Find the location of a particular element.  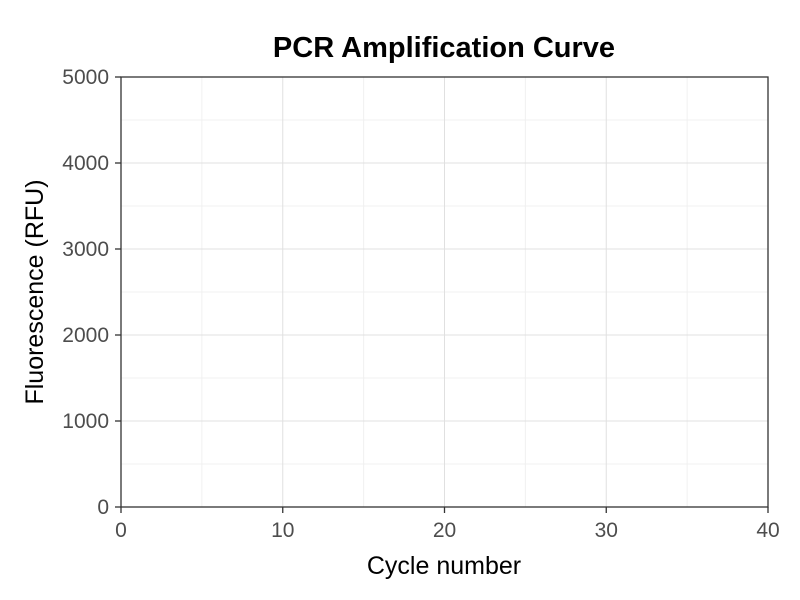

y-tick-label: 5000 is located at coordinates (85, 77).